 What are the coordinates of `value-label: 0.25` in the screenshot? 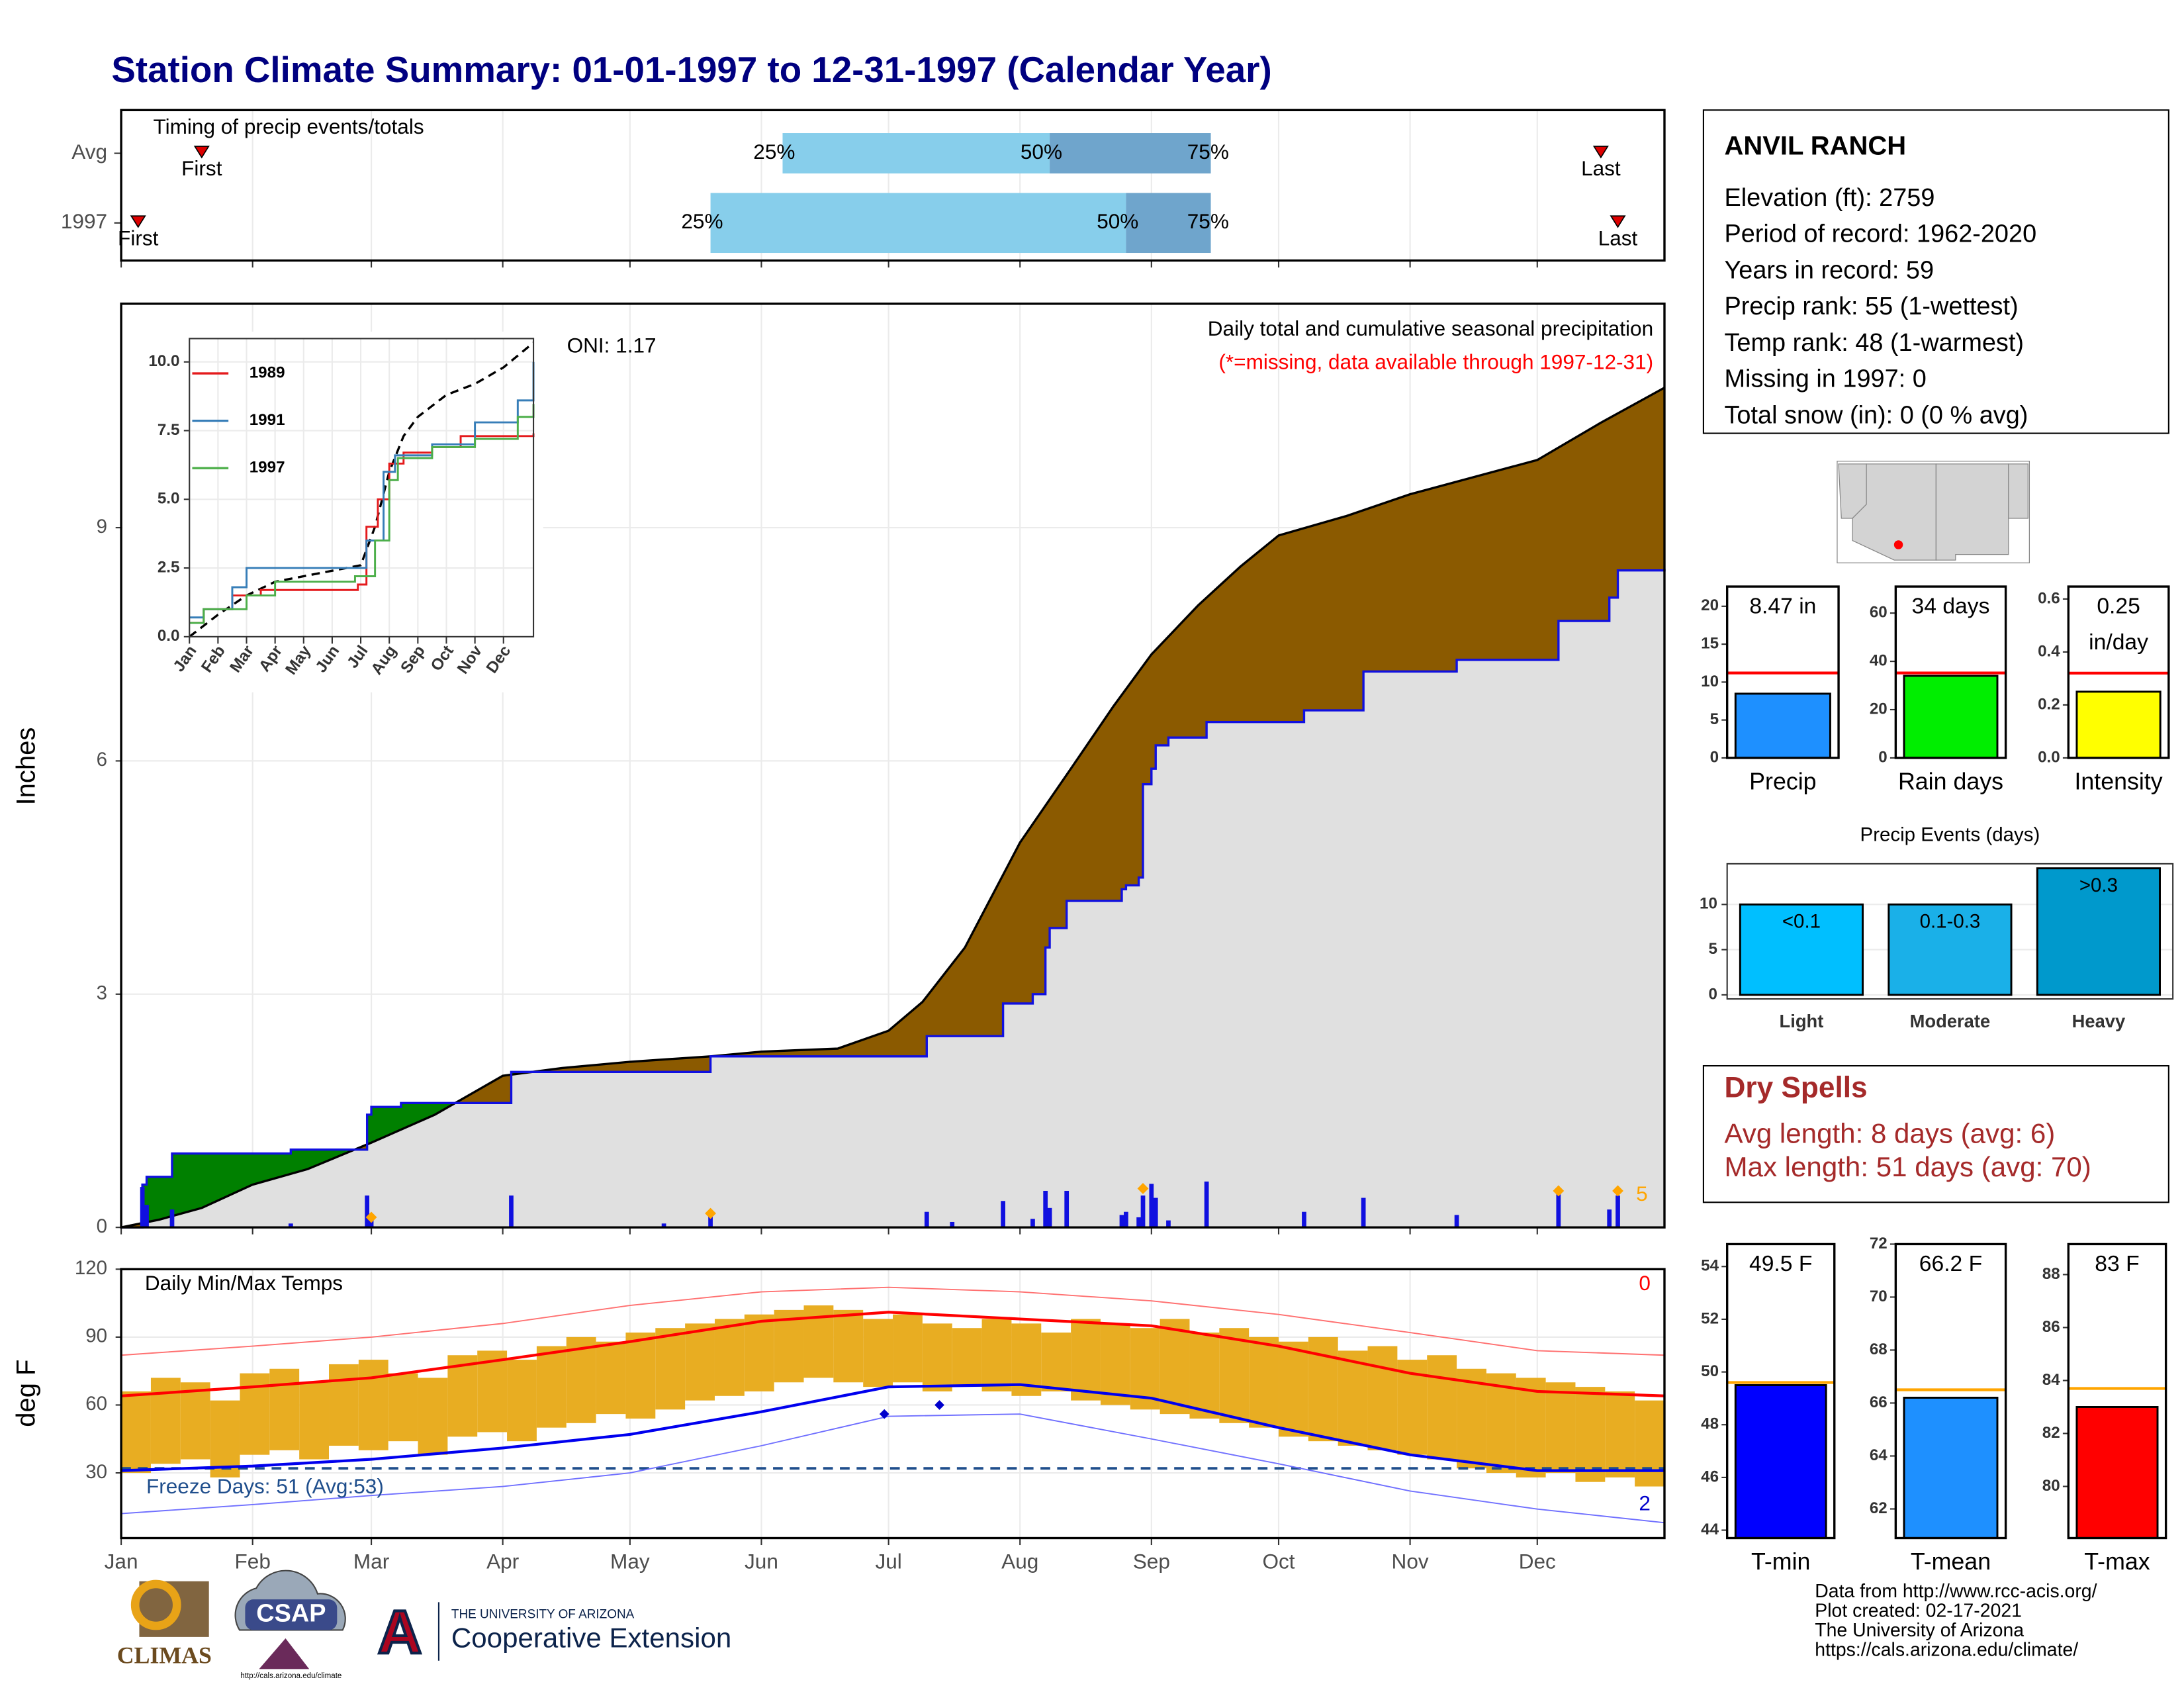 It's located at (2118, 606).